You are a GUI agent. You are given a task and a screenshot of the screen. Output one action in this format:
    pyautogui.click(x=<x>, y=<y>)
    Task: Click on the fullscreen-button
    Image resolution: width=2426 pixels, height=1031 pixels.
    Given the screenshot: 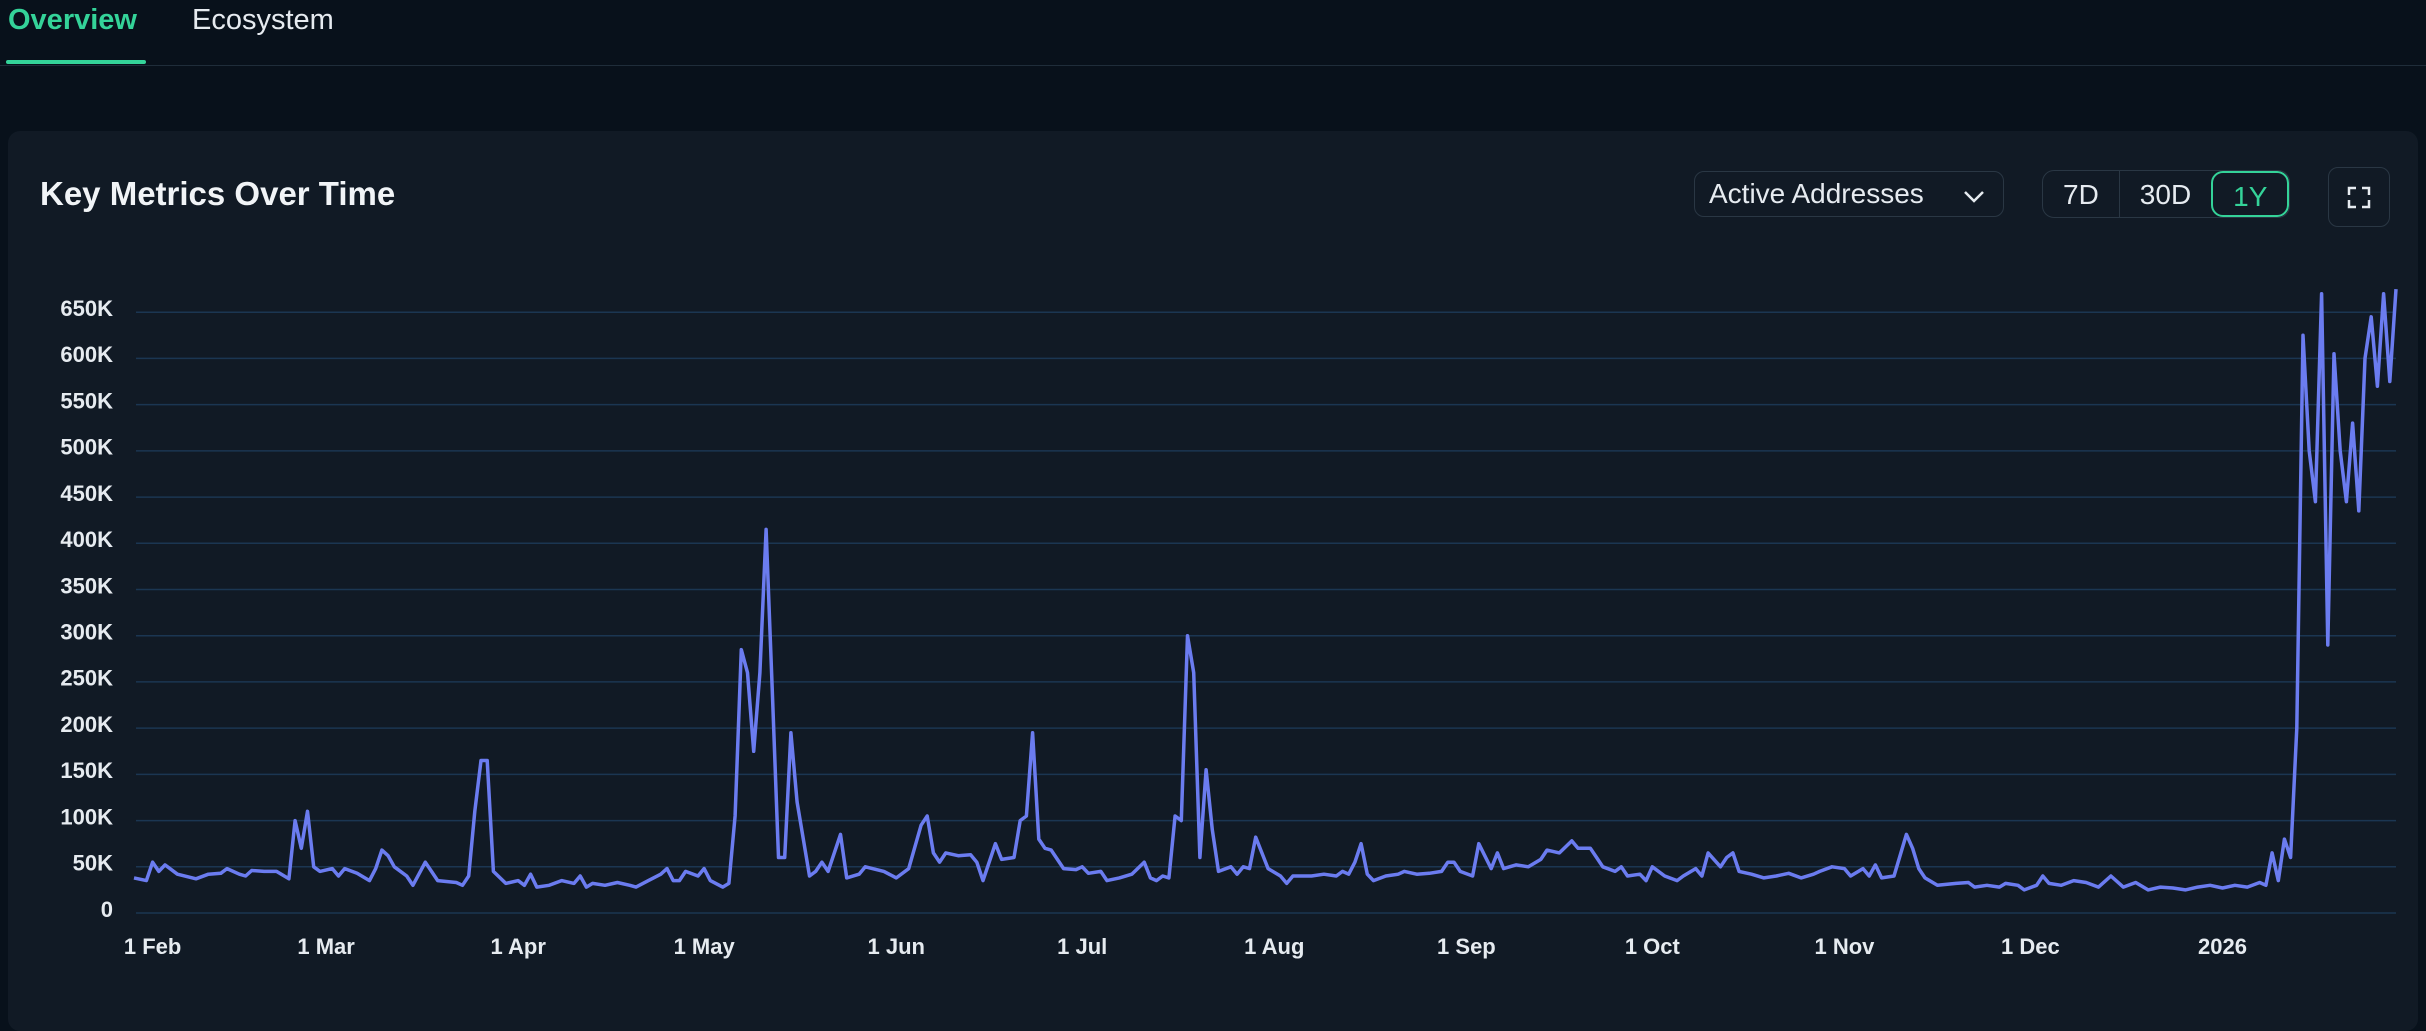 What is the action you would take?
    pyautogui.click(x=2359, y=197)
    